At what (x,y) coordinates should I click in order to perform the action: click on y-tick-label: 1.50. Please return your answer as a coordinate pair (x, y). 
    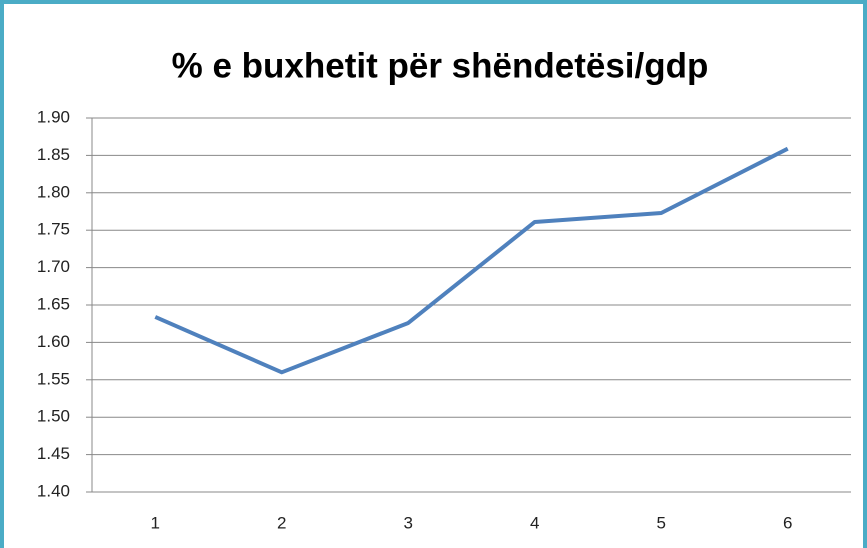
    Looking at the image, I should click on (53, 416).